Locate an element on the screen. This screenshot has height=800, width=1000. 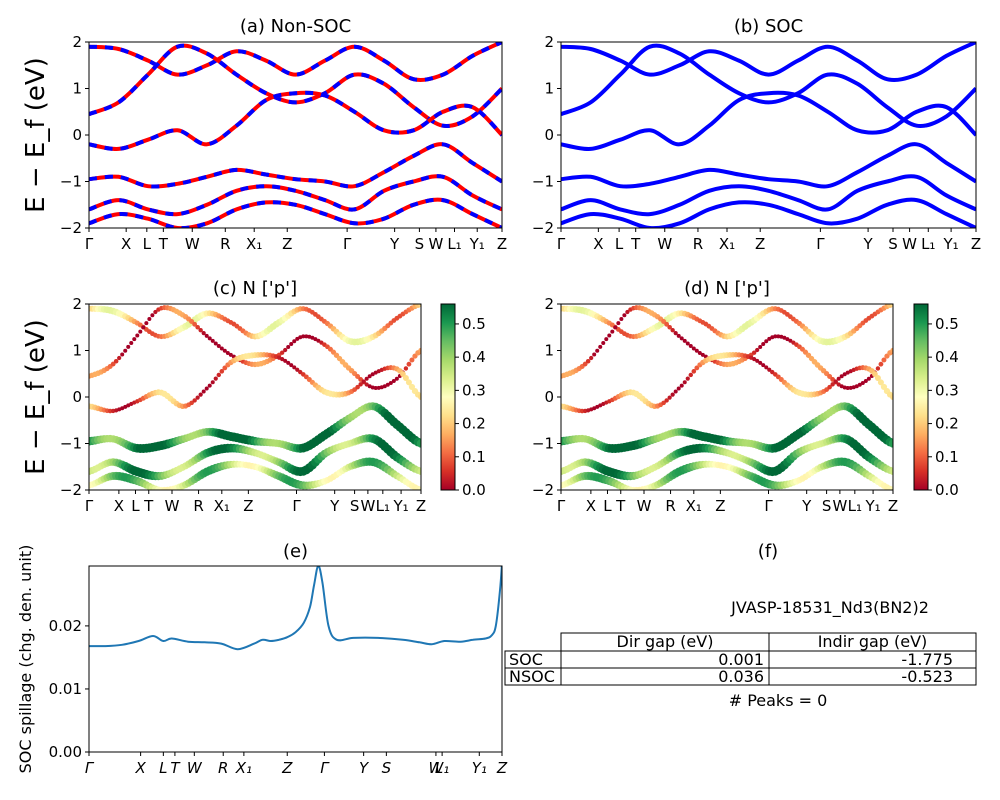
panel-c-xtick-label: X₁ is located at coordinates (222, 506).